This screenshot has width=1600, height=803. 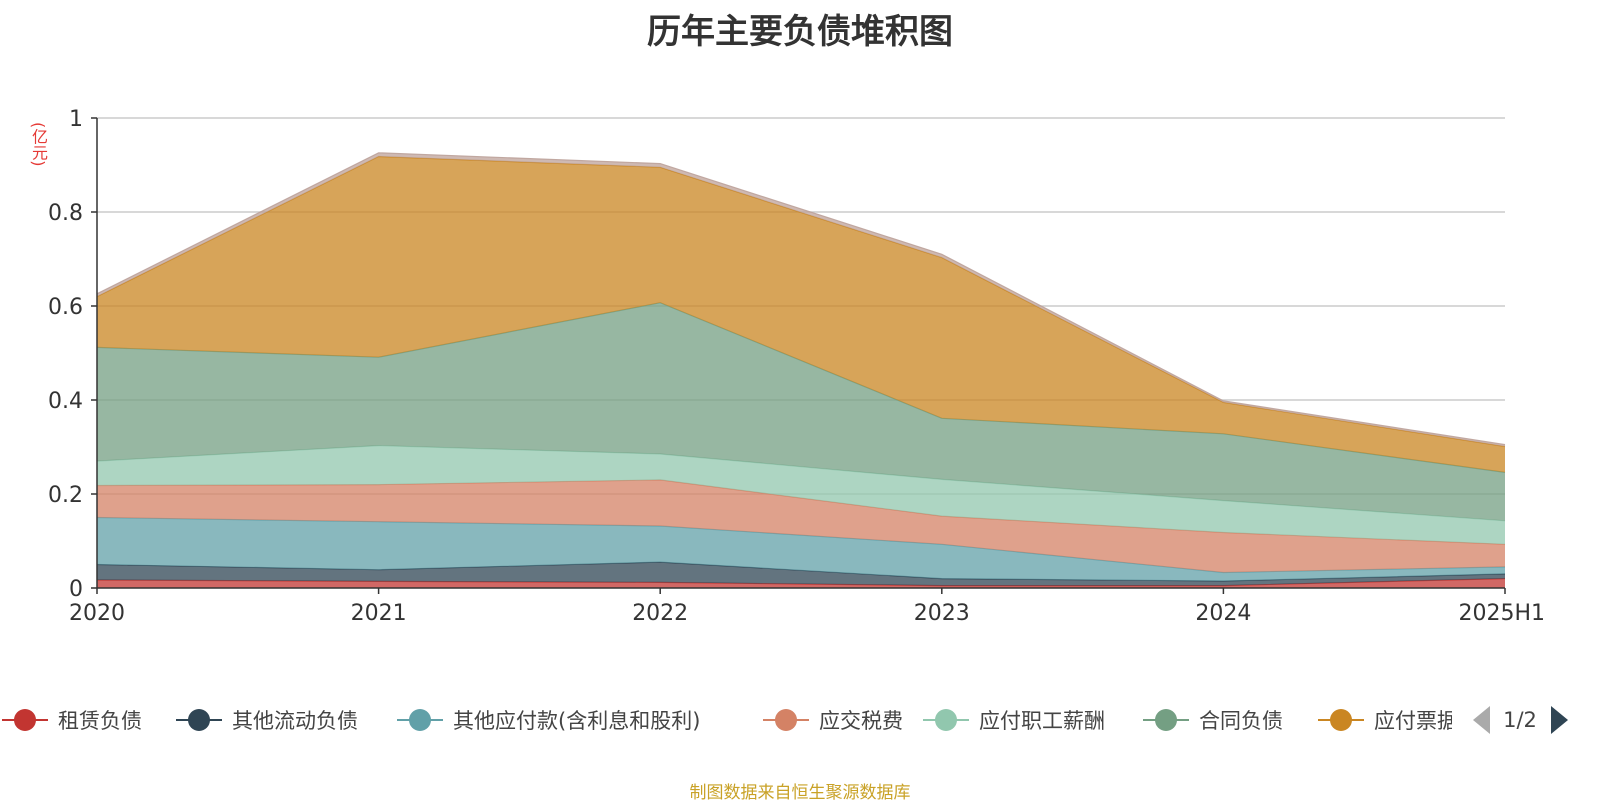 I want to click on legend-item: 其他流动负债, so click(x=267, y=721).